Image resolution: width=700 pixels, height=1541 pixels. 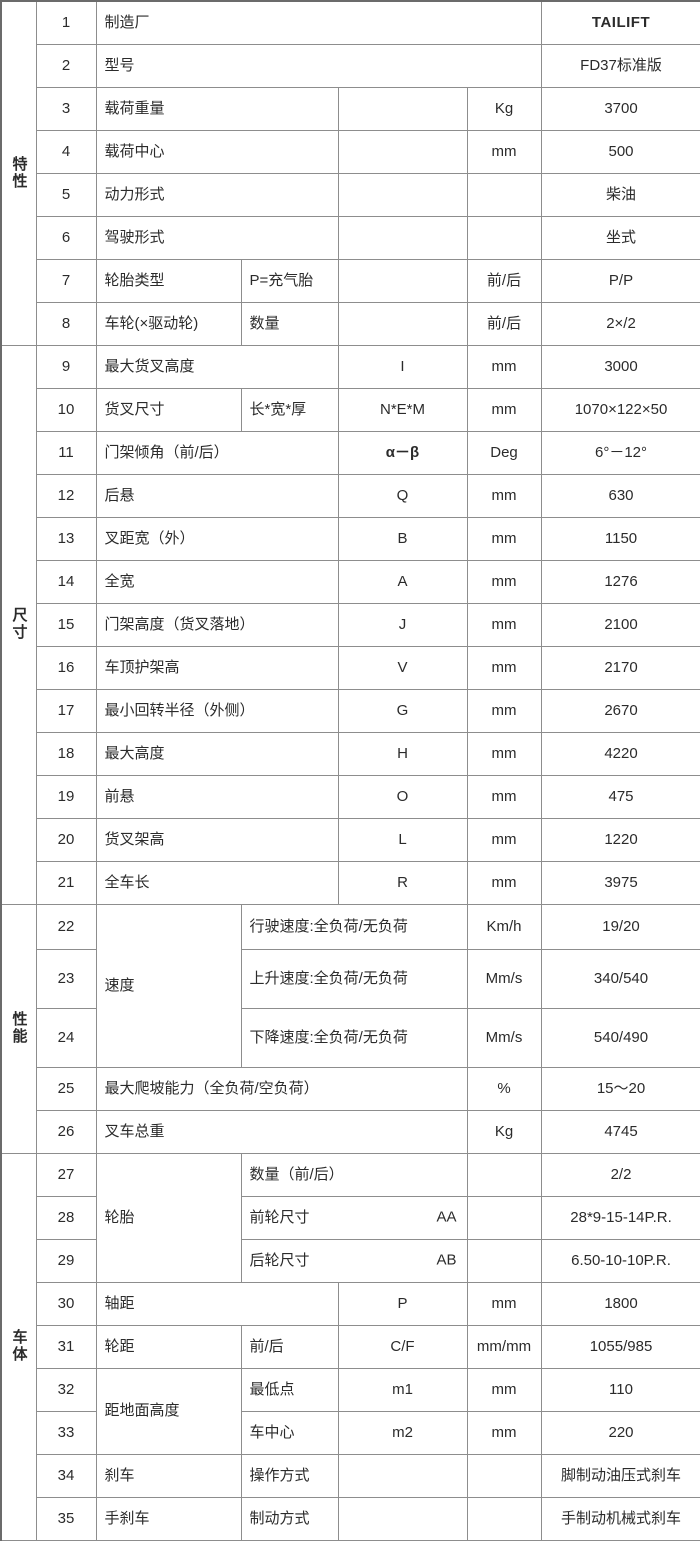 What do you see at coordinates (217, 496) in the screenshot?
I see `row-description: 后悬` at bounding box center [217, 496].